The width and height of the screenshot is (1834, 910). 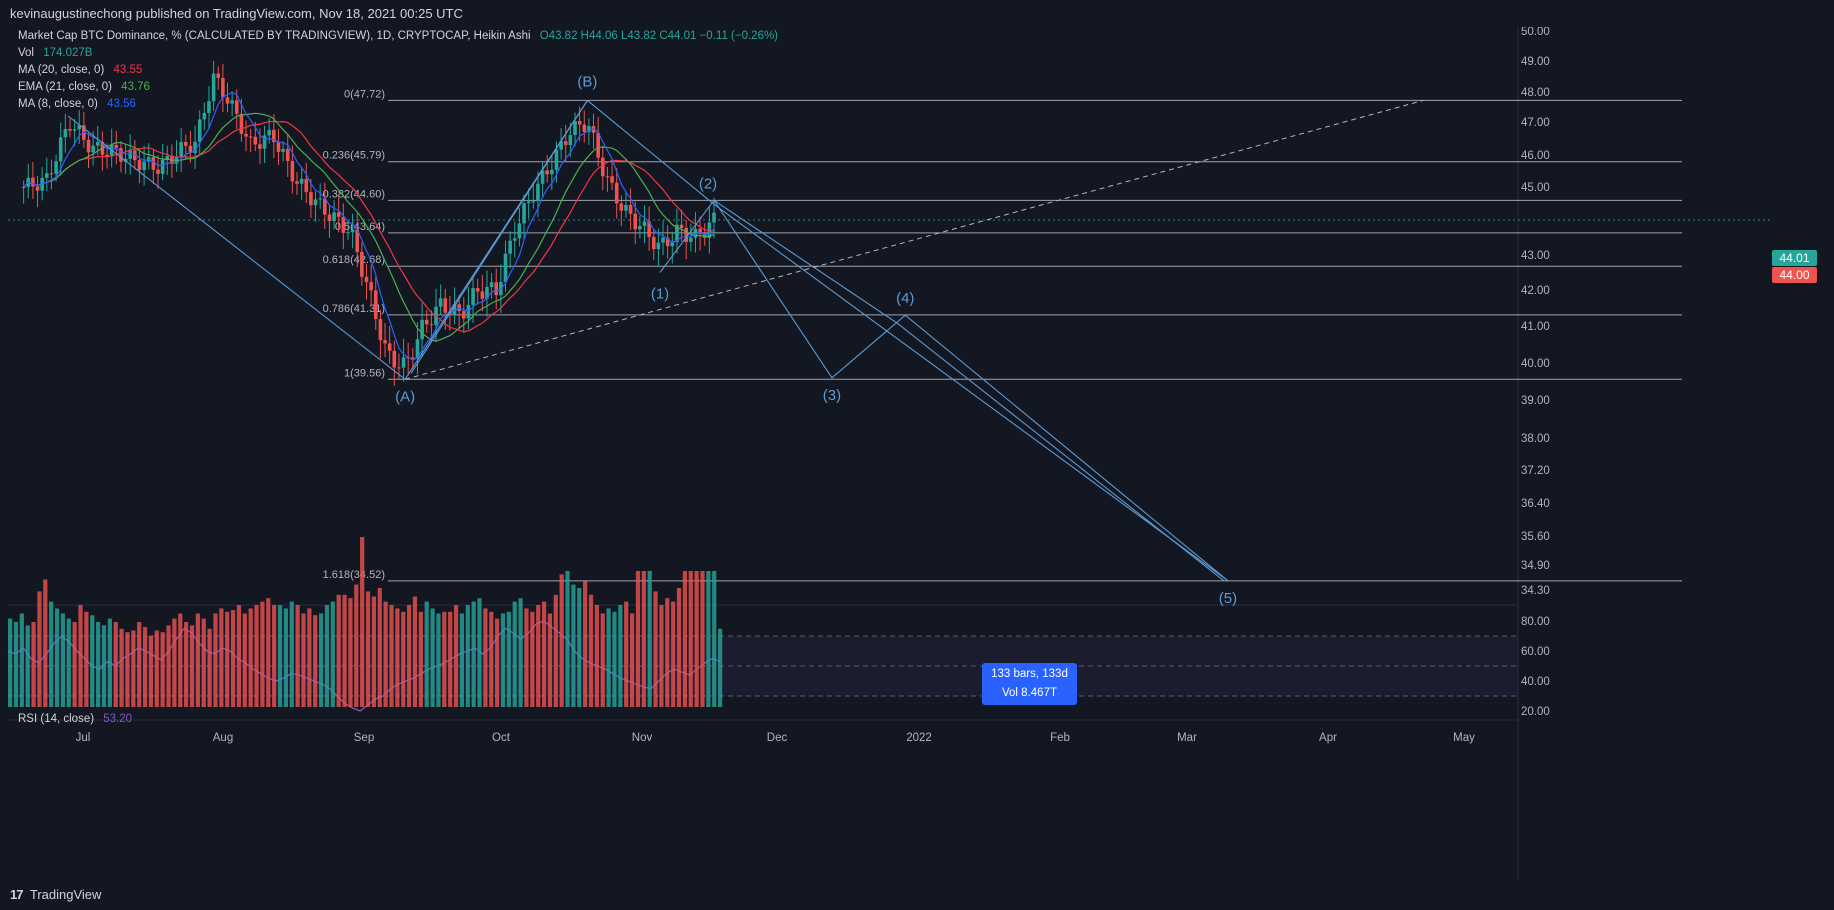 I want to click on wave-line, so click(x=944, y=390).